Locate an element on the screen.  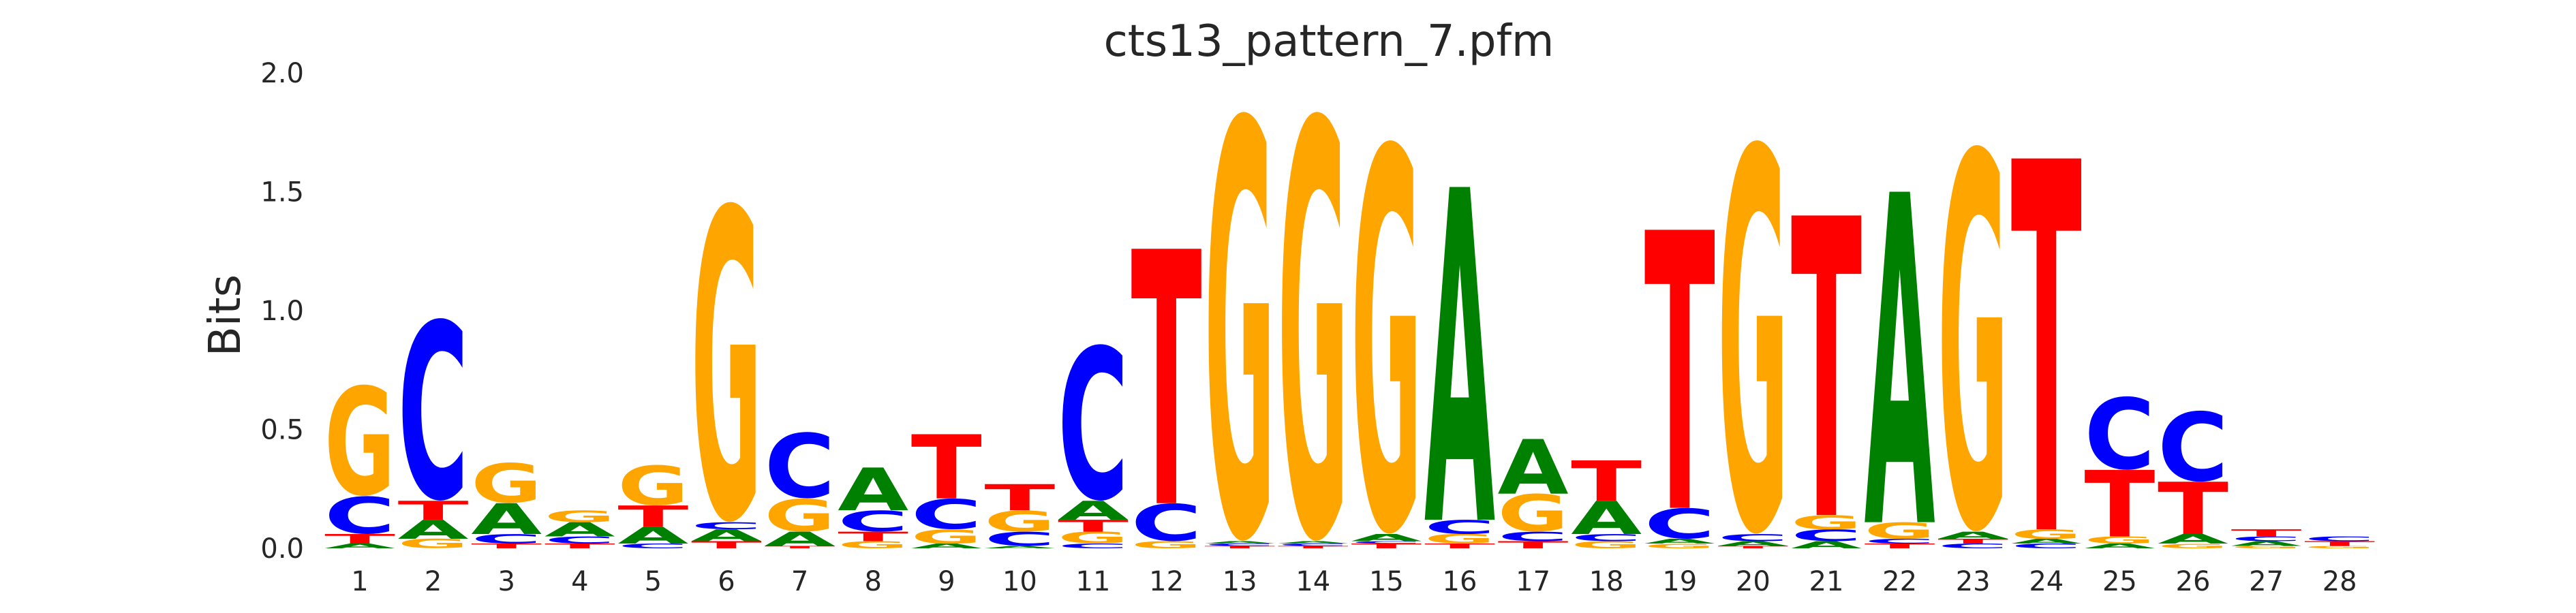
y-tick-label: 1.5 is located at coordinates (282, 192).